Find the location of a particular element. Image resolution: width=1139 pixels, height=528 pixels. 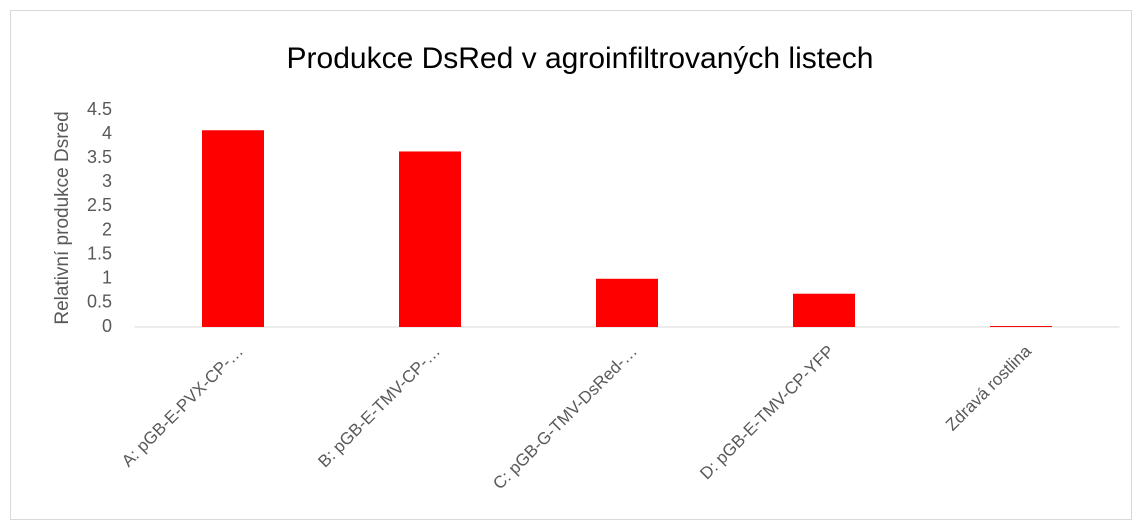

y-tick-label: 0 is located at coordinates (107, 326).